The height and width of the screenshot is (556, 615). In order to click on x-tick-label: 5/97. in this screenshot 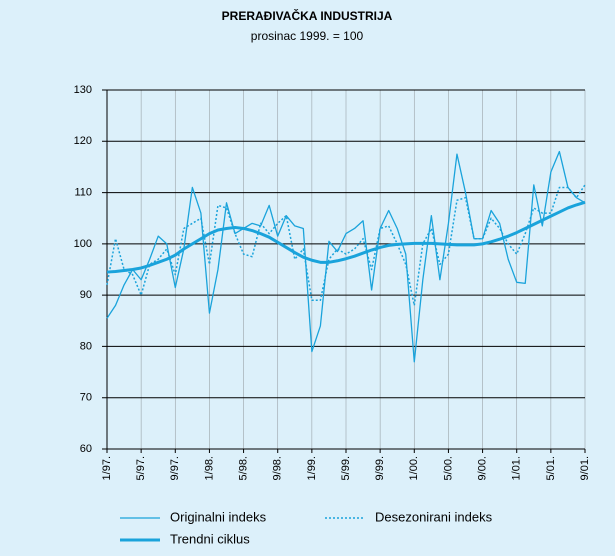, I will do `click(141, 468)`.